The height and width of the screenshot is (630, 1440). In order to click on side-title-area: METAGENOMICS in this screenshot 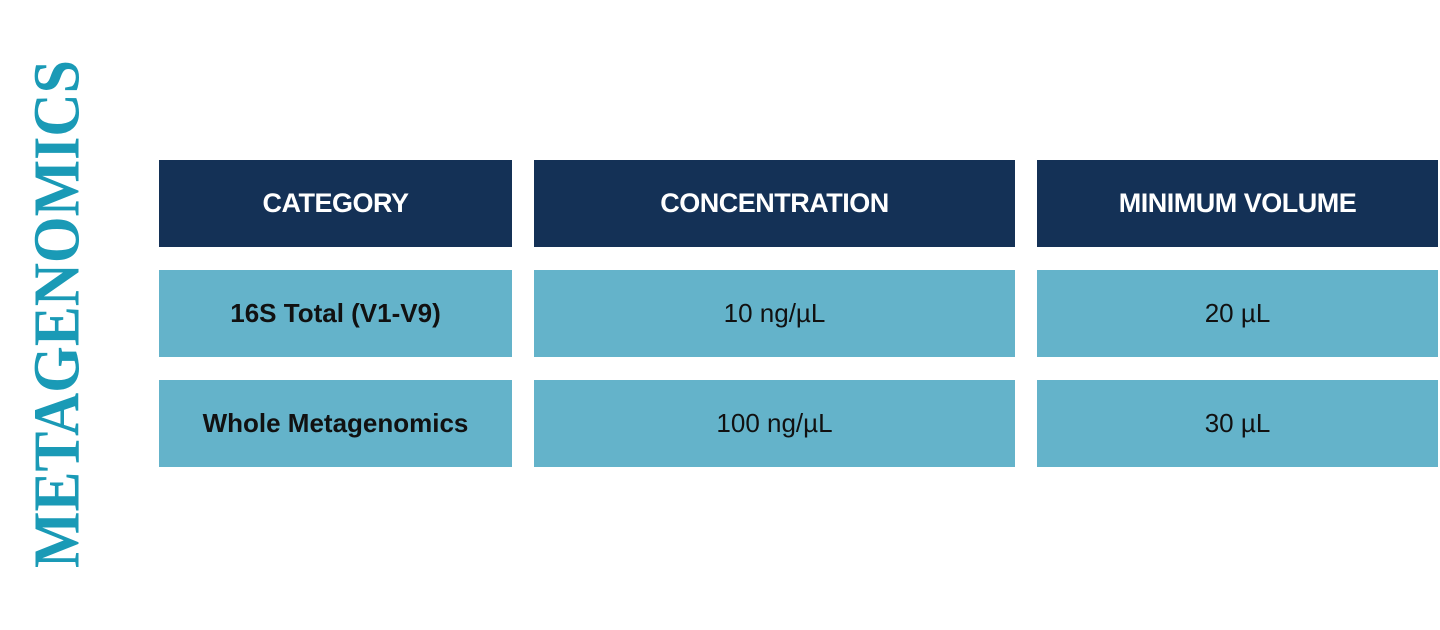, I will do `click(57, 314)`.